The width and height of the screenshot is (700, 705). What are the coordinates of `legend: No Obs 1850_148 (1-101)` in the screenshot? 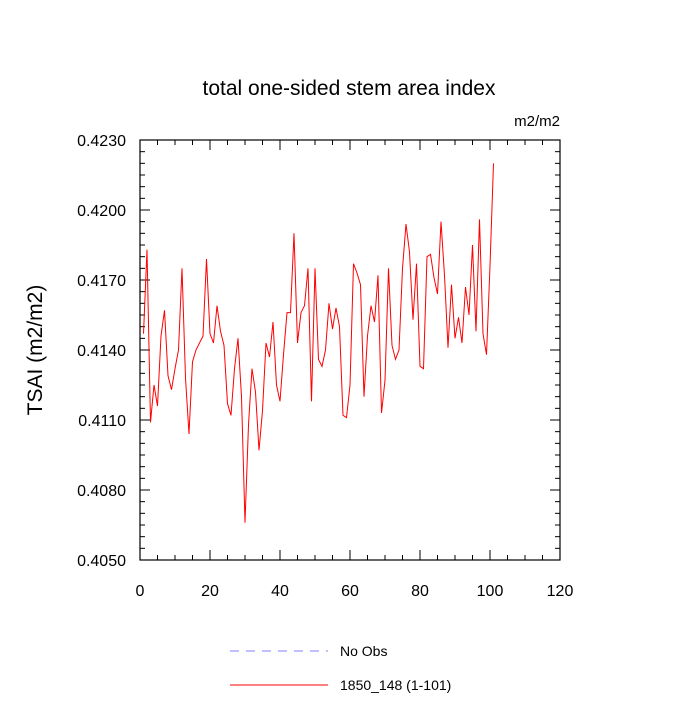 It's located at (340, 668).